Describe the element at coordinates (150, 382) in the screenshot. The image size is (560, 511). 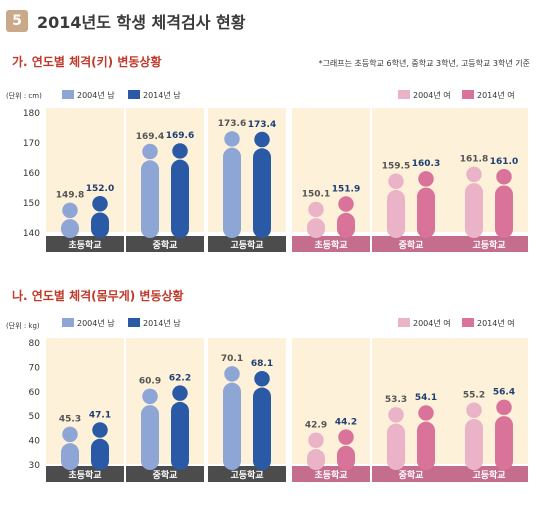
I see `male-2004-value-label: 60.9` at that location.